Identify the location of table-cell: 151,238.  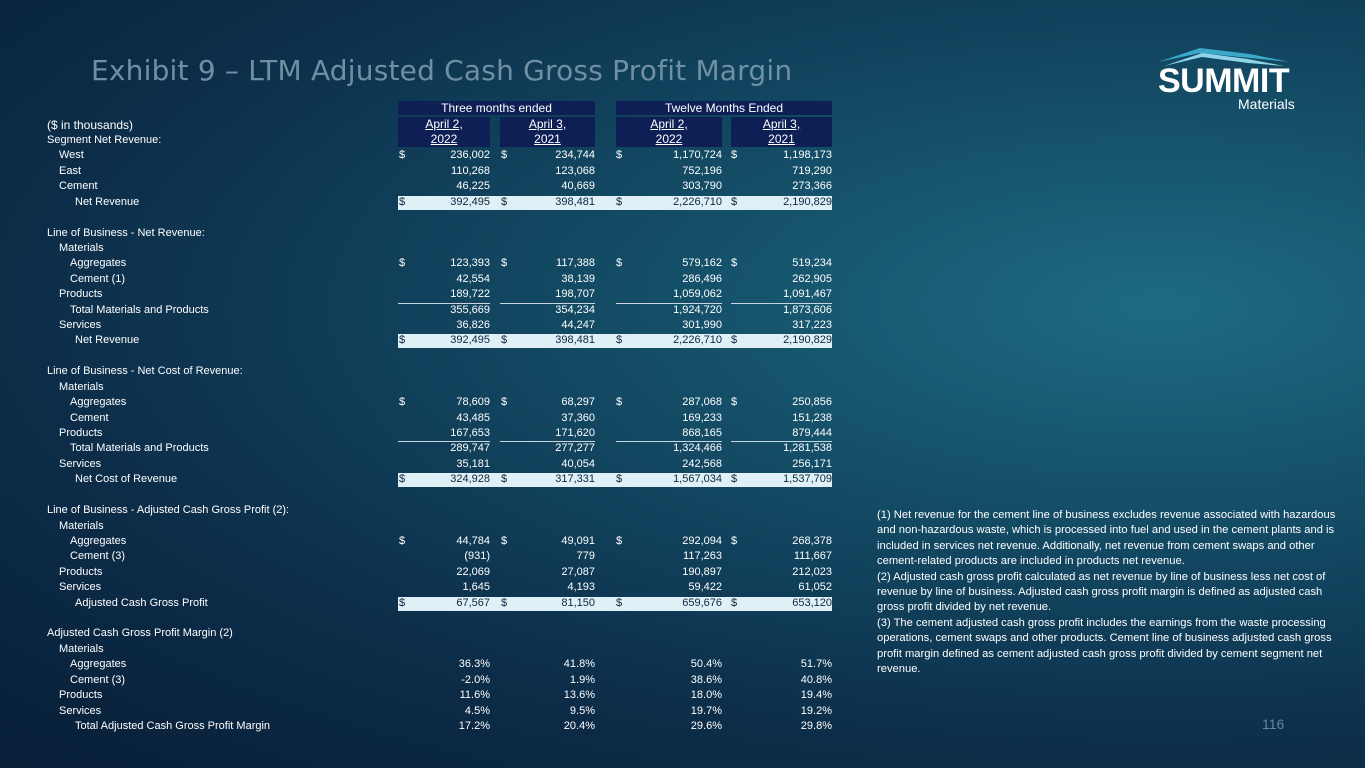
(812, 417).